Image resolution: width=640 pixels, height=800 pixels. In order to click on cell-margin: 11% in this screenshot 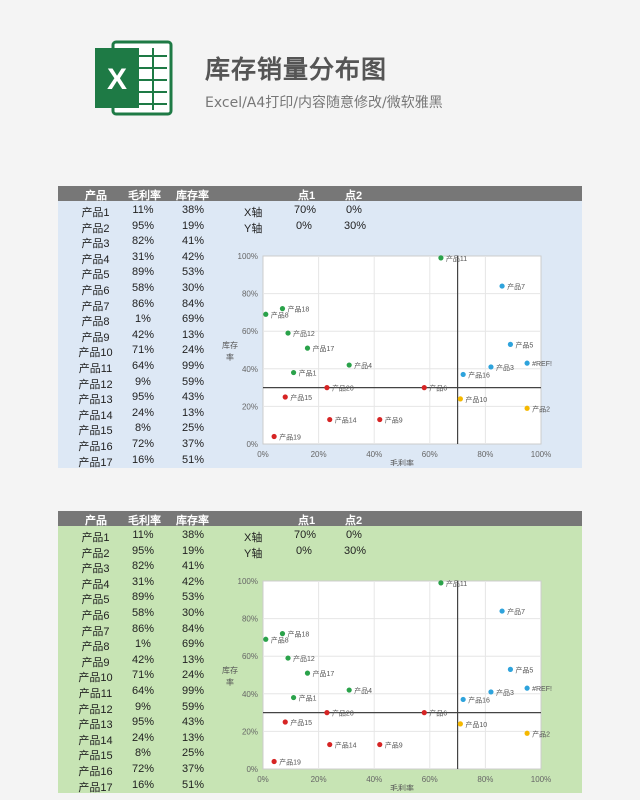, I will do `click(143, 535)`.